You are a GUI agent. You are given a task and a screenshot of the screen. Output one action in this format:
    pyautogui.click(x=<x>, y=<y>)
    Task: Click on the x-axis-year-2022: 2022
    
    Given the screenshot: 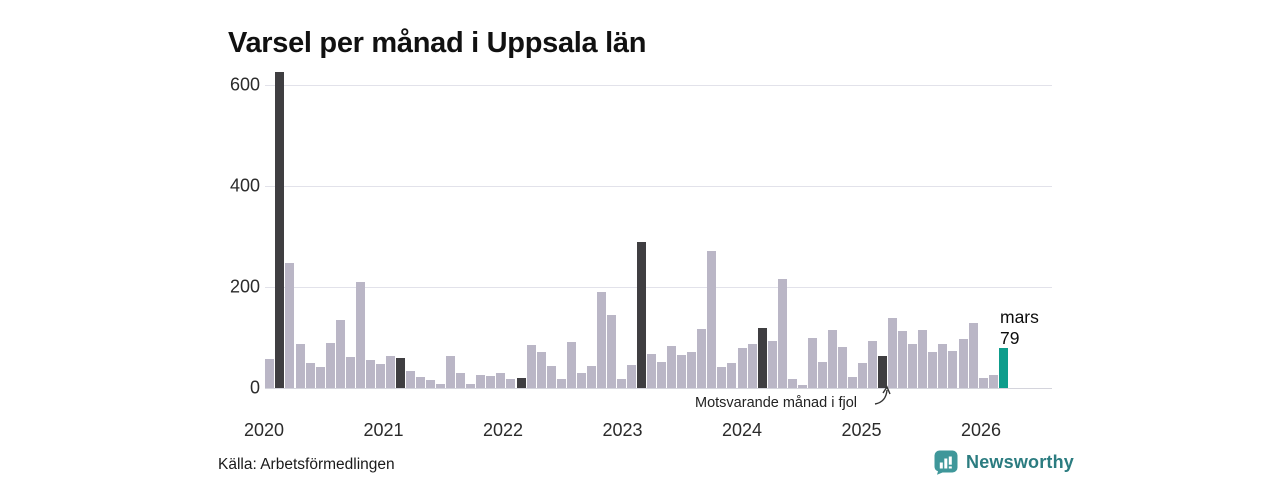 What is the action you would take?
    pyautogui.click(x=503, y=430)
    